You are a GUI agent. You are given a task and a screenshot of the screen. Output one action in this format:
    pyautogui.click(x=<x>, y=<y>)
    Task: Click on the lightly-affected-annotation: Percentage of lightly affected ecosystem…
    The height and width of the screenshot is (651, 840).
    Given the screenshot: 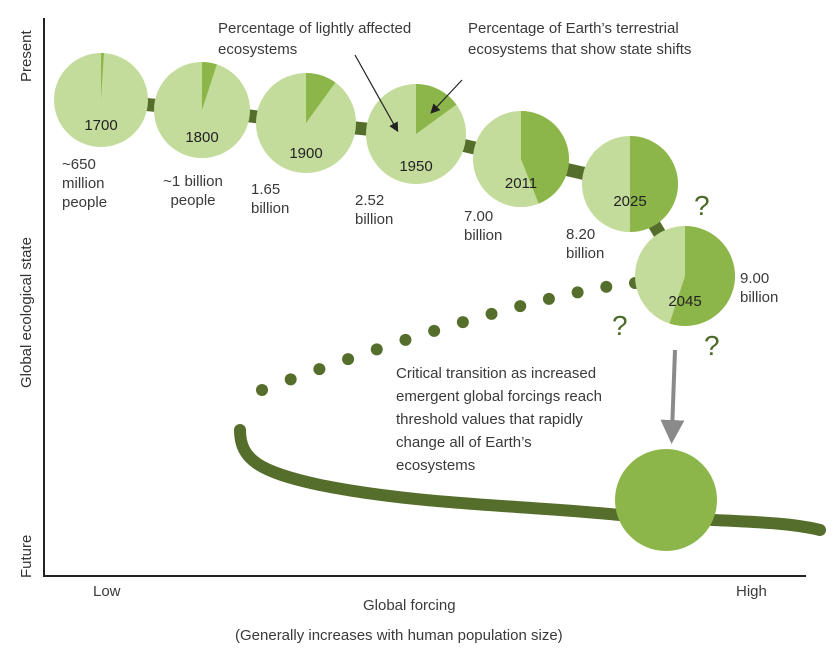 What is the action you would take?
    pyautogui.click(x=315, y=39)
    